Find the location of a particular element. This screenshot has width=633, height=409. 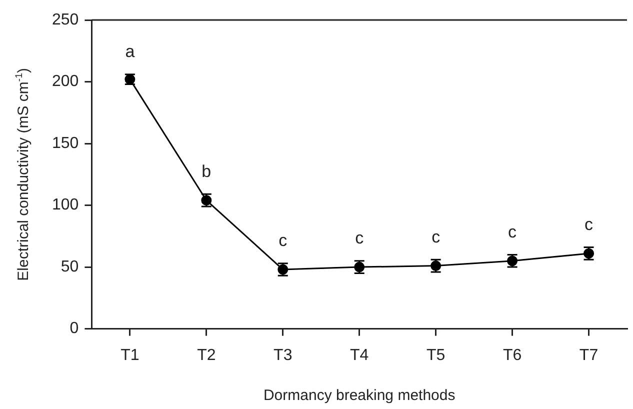

x-tick-label: T2 is located at coordinates (206, 355).